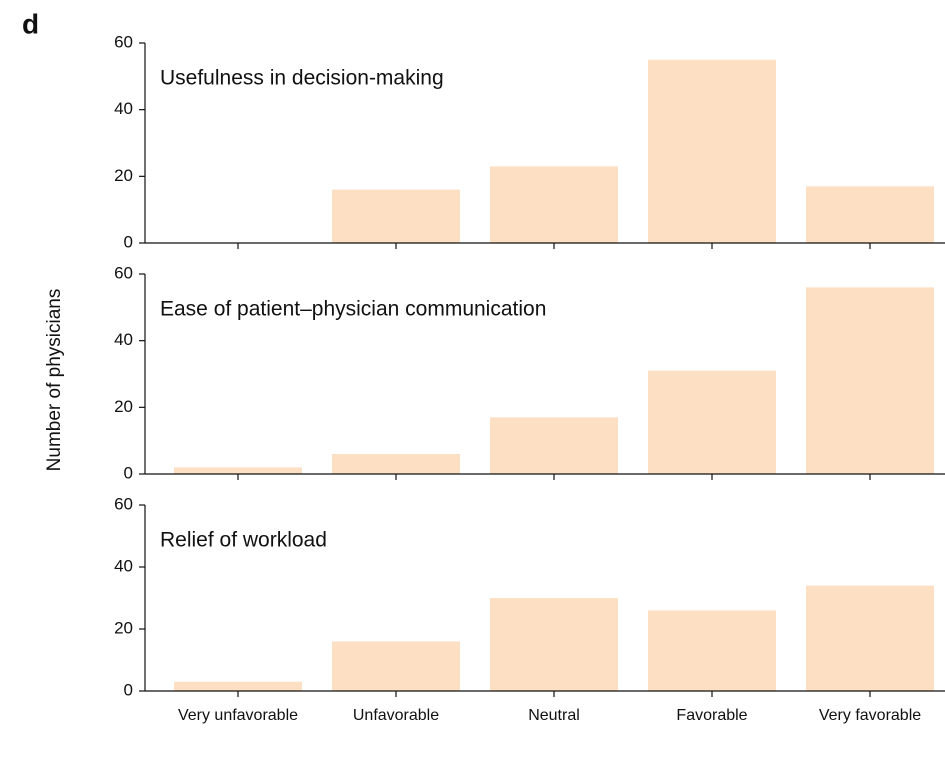 The height and width of the screenshot is (765, 945). I want to click on panel-title: Relief of workload, so click(243, 540).